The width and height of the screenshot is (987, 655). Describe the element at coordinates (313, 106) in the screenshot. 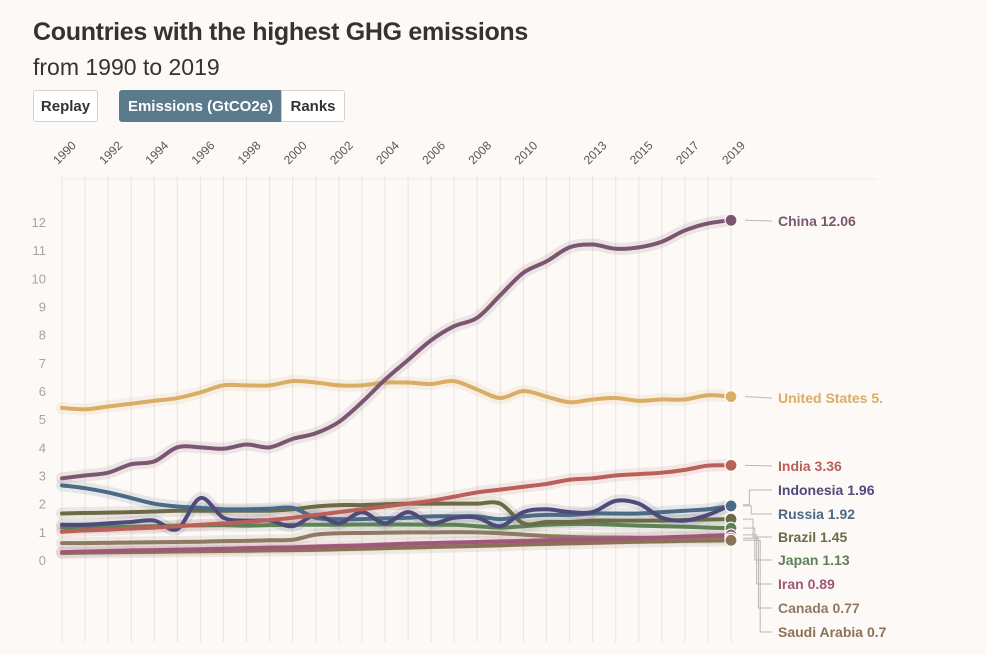

I see `ranks-toggle-button: Ranks` at that location.